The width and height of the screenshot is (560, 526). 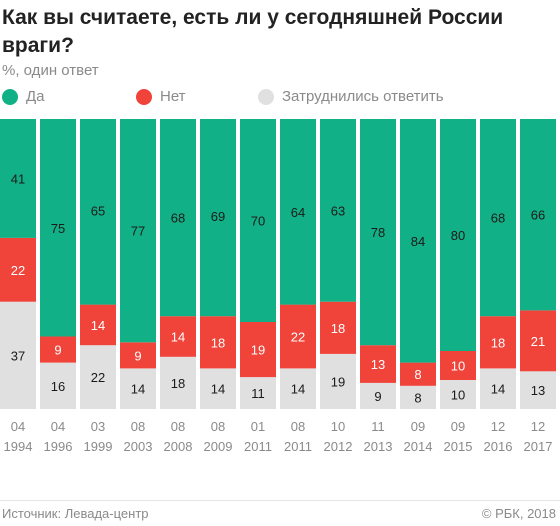 I want to click on legend-hard-label: Затруднились ответить, so click(x=363, y=96).